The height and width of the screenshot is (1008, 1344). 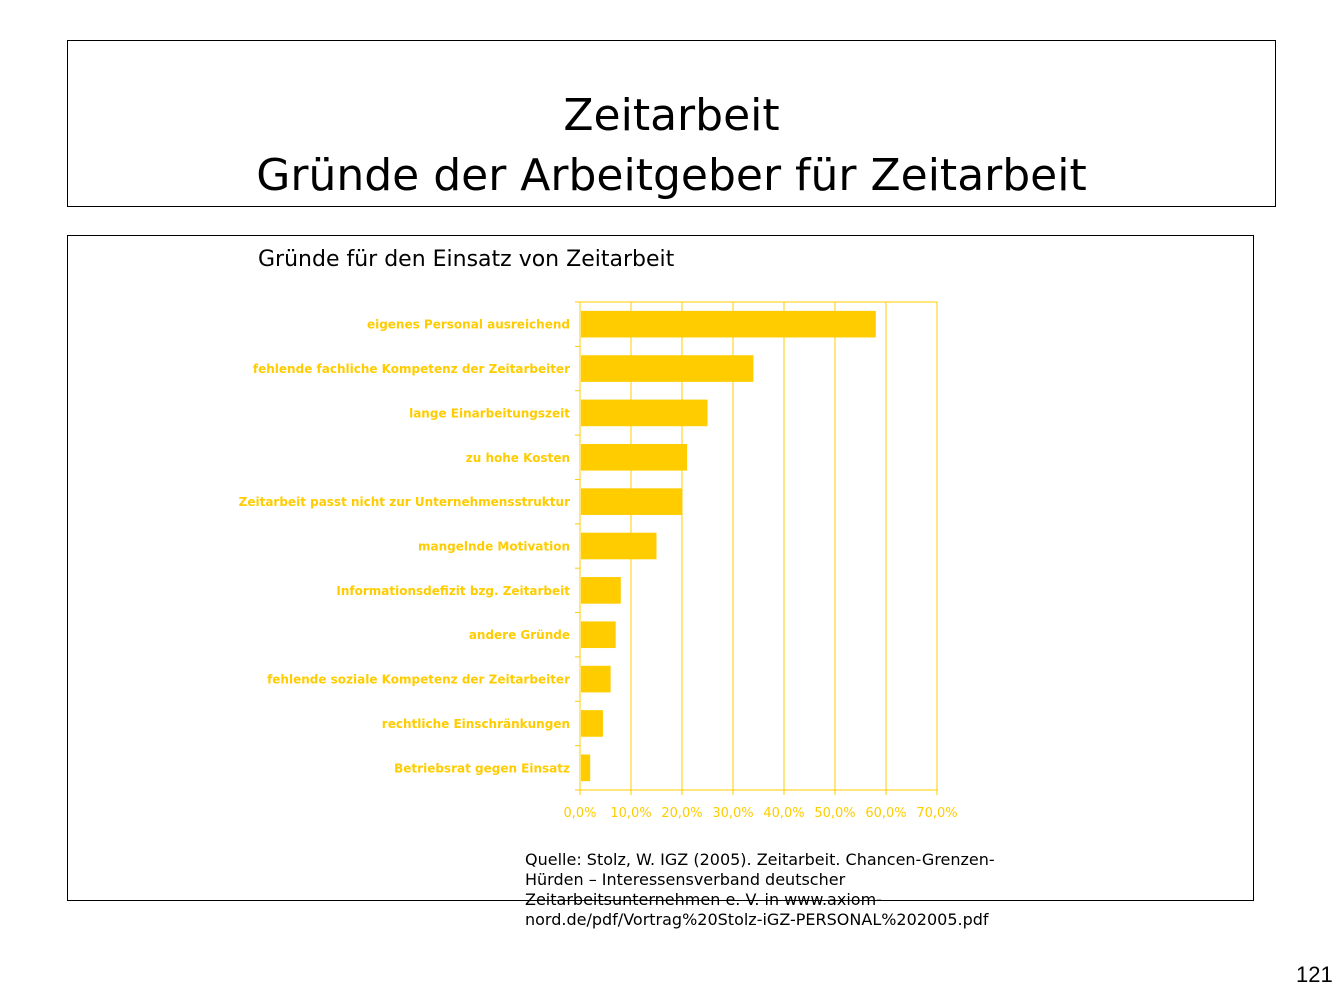 I want to click on chart-title: Gründe für den Einsatz von Zeitarbeit, so click(x=466, y=259).